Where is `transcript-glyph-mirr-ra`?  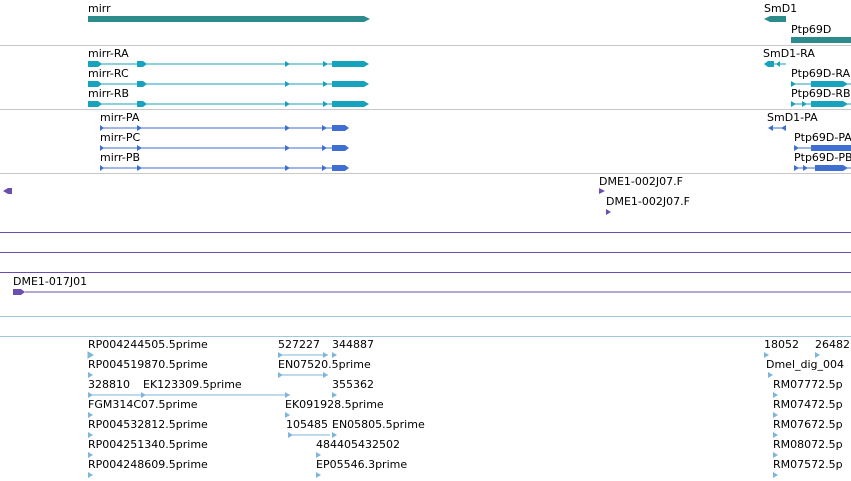 transcript-glyph-mirr-ra is located at coordinates (228, 64).